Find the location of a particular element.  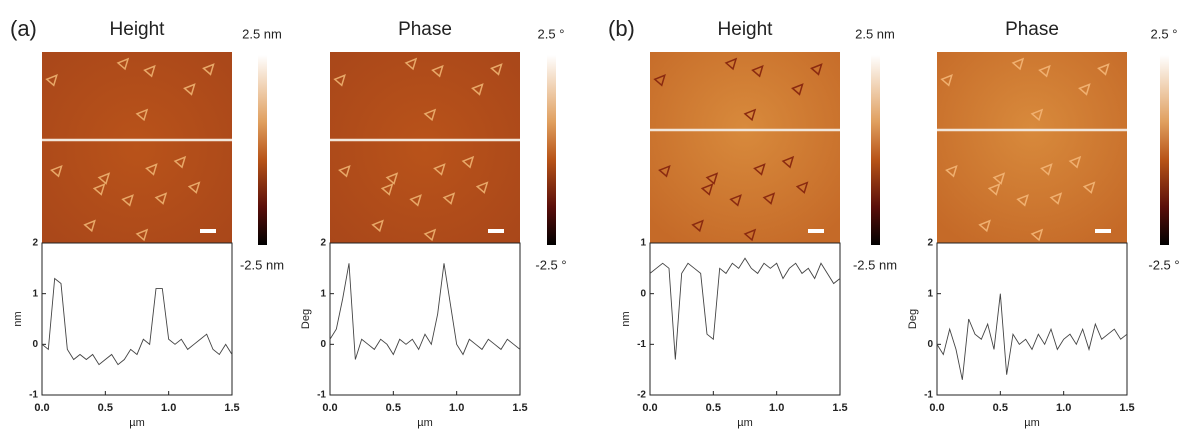

colorbar-max-label: 2.5 nm is located at coordinates (875, 33).